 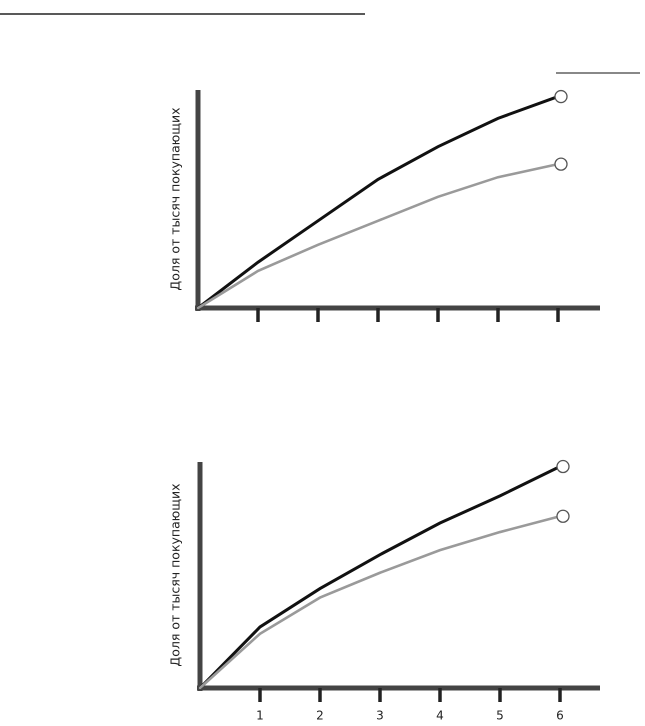 I want to click on x-tick-label: 2, so click(x=320, y=716).